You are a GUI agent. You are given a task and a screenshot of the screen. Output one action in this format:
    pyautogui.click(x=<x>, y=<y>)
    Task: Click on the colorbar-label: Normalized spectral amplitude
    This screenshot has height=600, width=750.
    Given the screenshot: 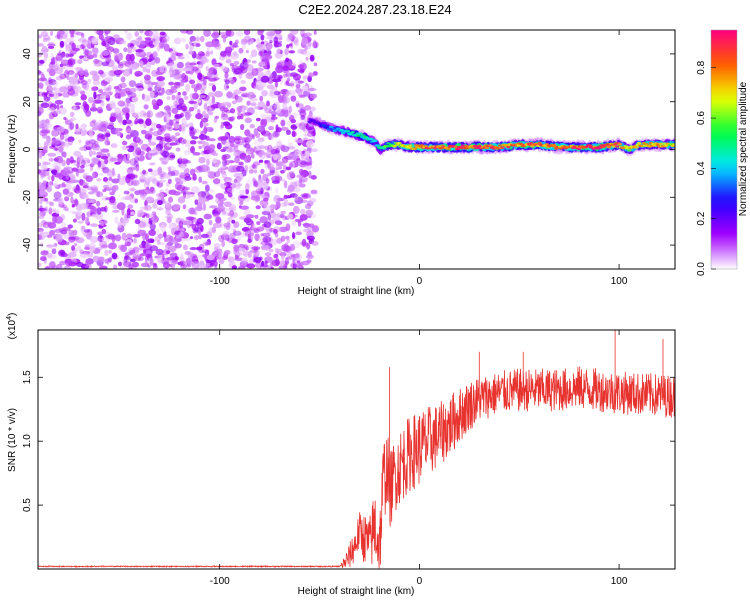 What is the action you would take?
    pyautogui.click(x=743, y=148)
    